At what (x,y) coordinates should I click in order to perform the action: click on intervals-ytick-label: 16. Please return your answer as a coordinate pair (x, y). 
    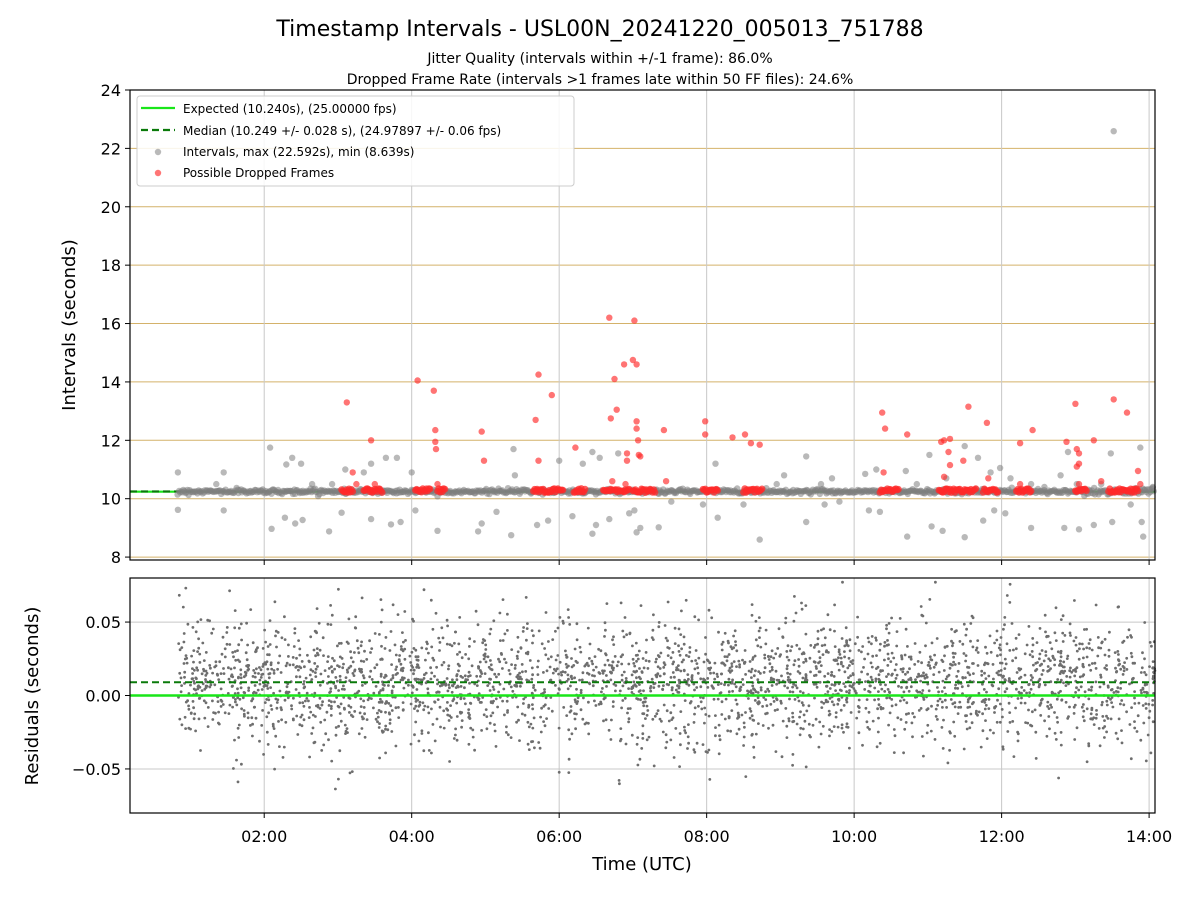
    Looking at the image, I should click on (111, 324).